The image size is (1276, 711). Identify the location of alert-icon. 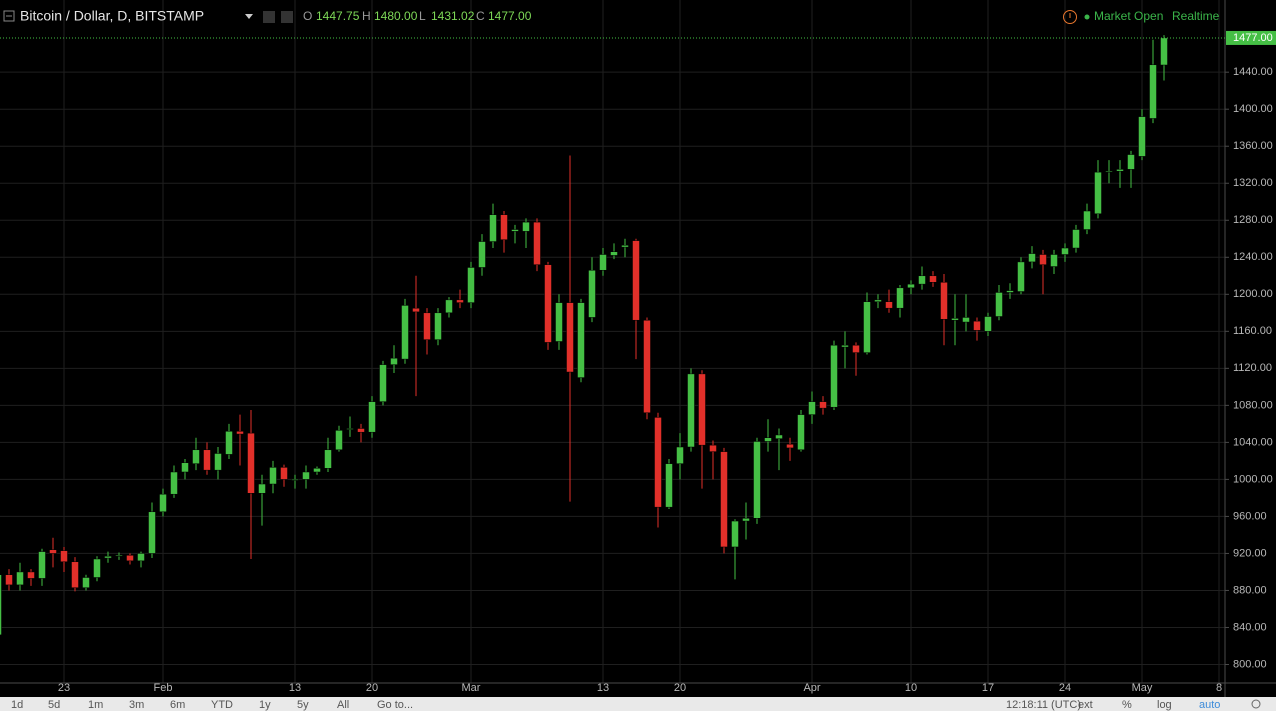
(1070, 17).